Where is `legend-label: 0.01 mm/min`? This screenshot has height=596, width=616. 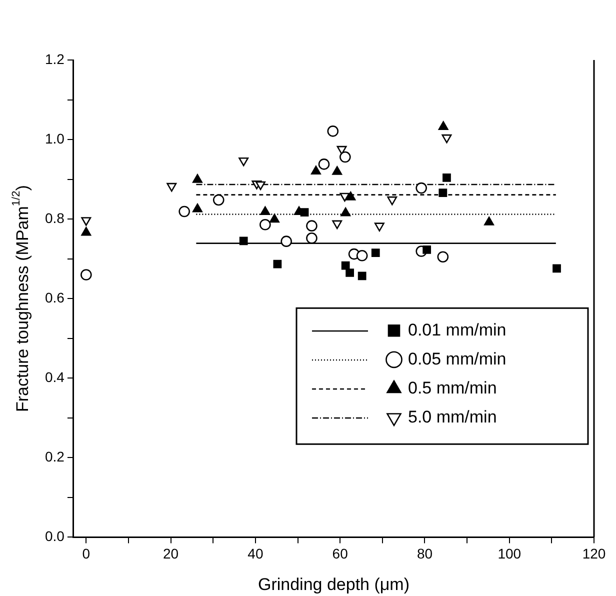 legend-label: 0.01 mm/min is located at coordinates (457, 330).